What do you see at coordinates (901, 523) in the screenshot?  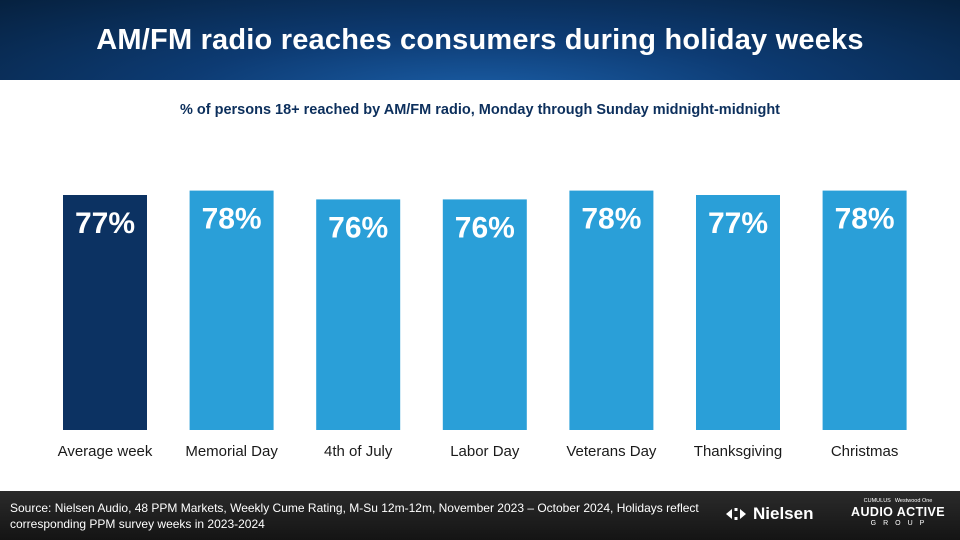 I see `aag-logo-sub: GROUP` at bounding box center [901, 523].